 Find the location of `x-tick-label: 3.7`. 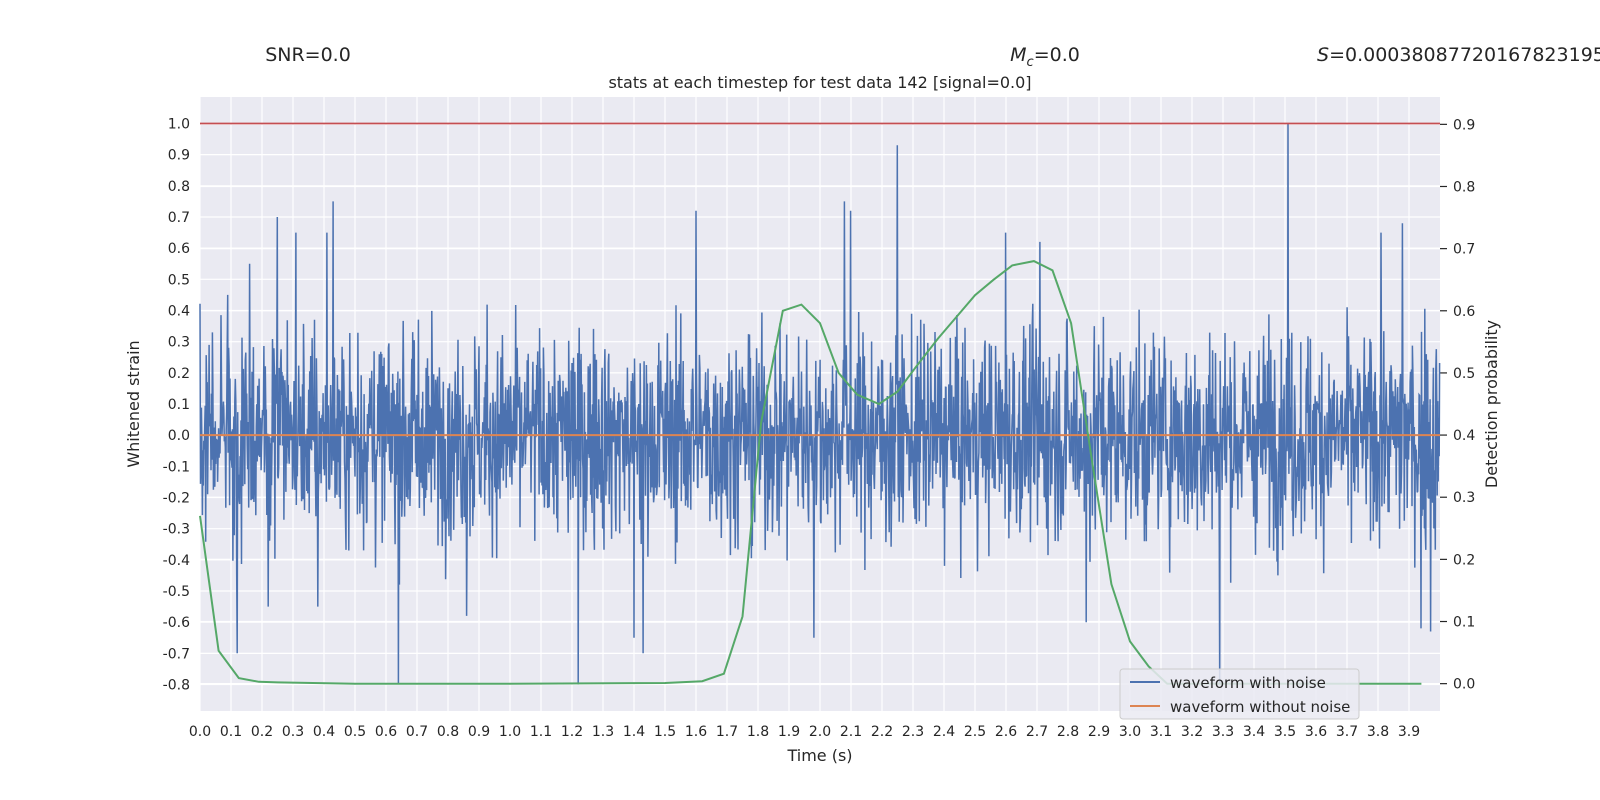

x-tick-label: 3.7 is located at coordinates (1347, 732).